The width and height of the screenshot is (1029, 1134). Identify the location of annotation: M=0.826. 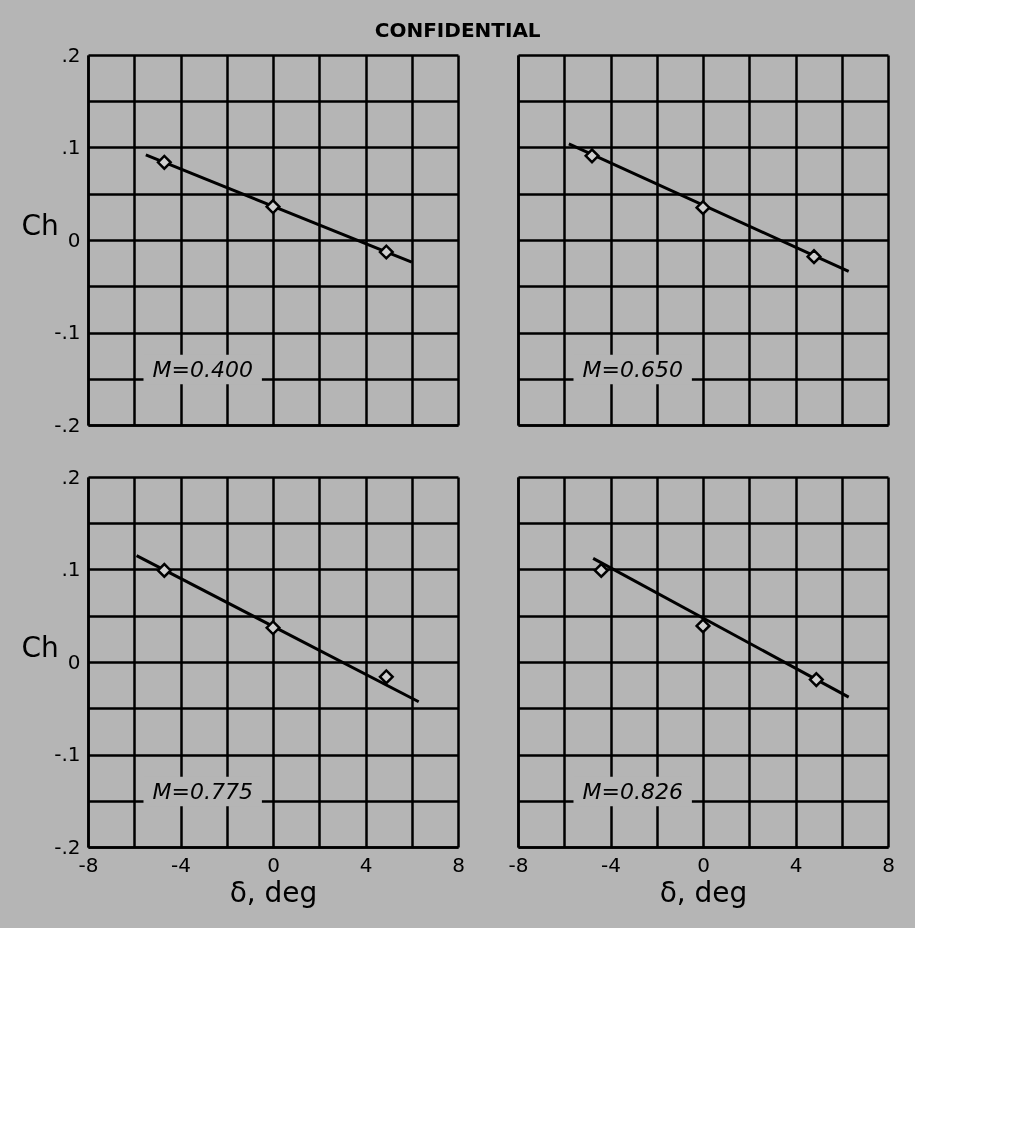
(632, 791).